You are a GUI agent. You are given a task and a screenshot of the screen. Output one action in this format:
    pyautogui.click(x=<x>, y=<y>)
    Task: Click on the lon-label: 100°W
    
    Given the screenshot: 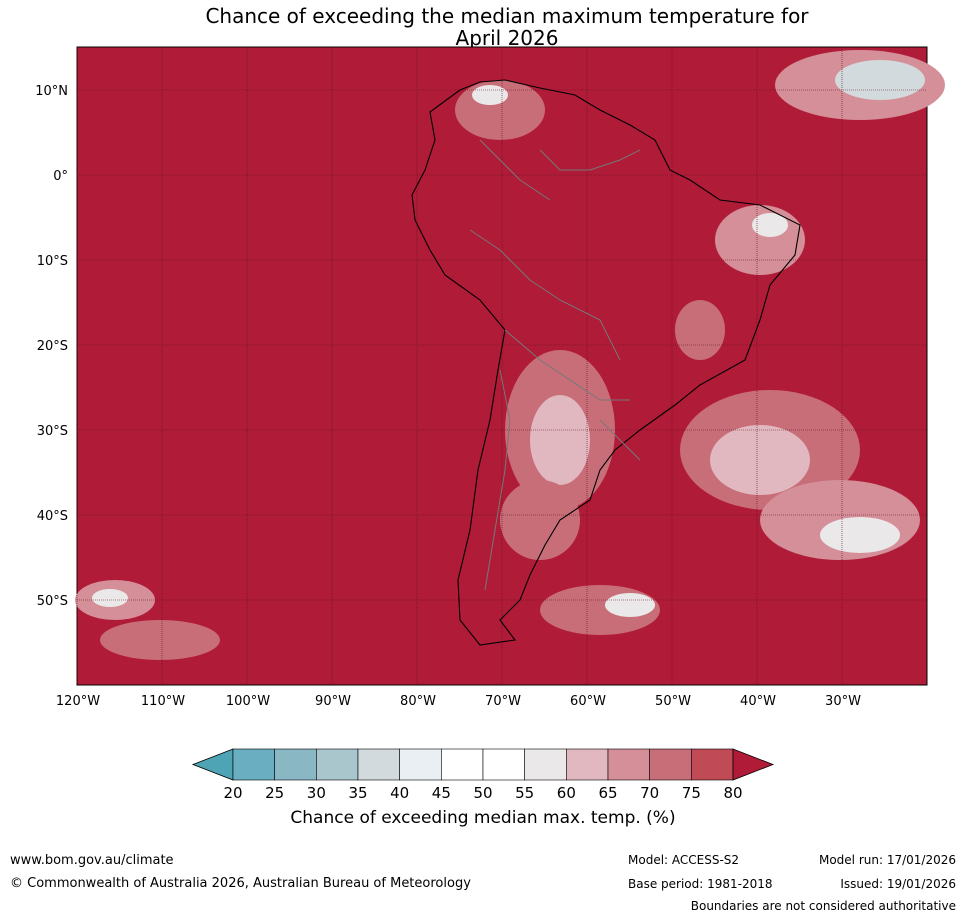 What is the action you would take?
    pyautogui.click(x=248, y=701)
    